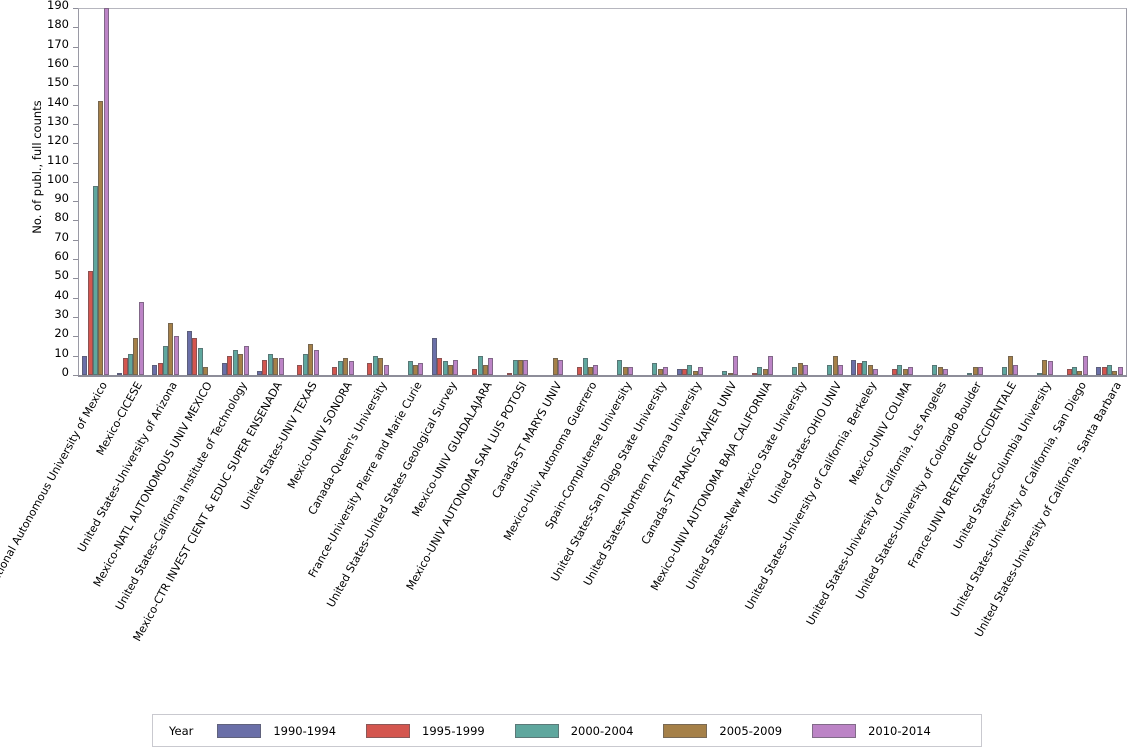 The image size is (1134, 756). I want to click on legend-item: 2005-2009, so click(722, 730).